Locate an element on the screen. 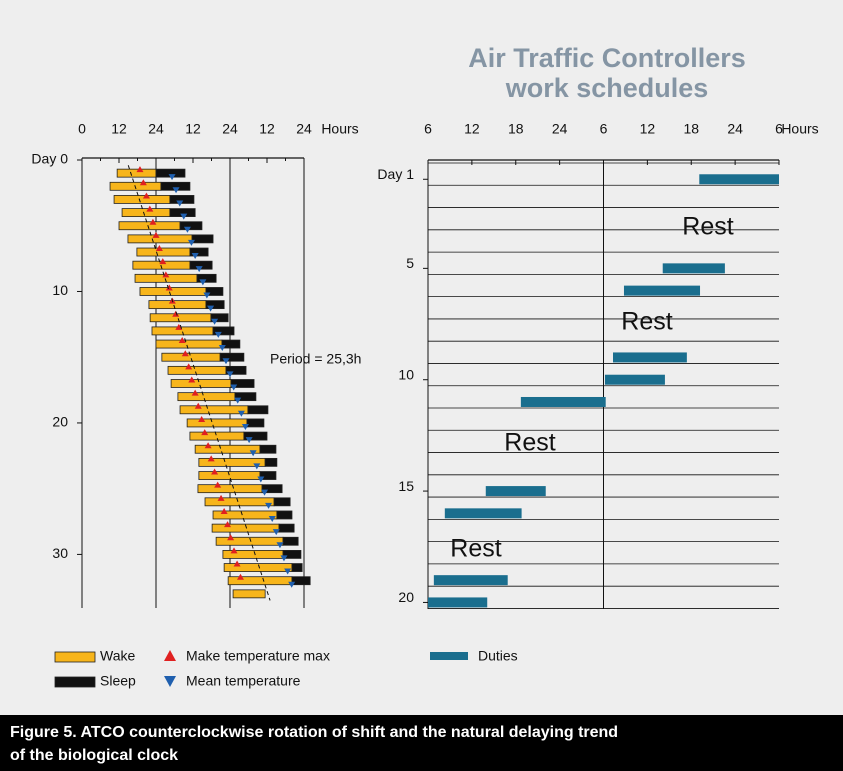 This screenshot has width=843, height=771. y-tick-label: 20 is located at coordinates (406, 597).